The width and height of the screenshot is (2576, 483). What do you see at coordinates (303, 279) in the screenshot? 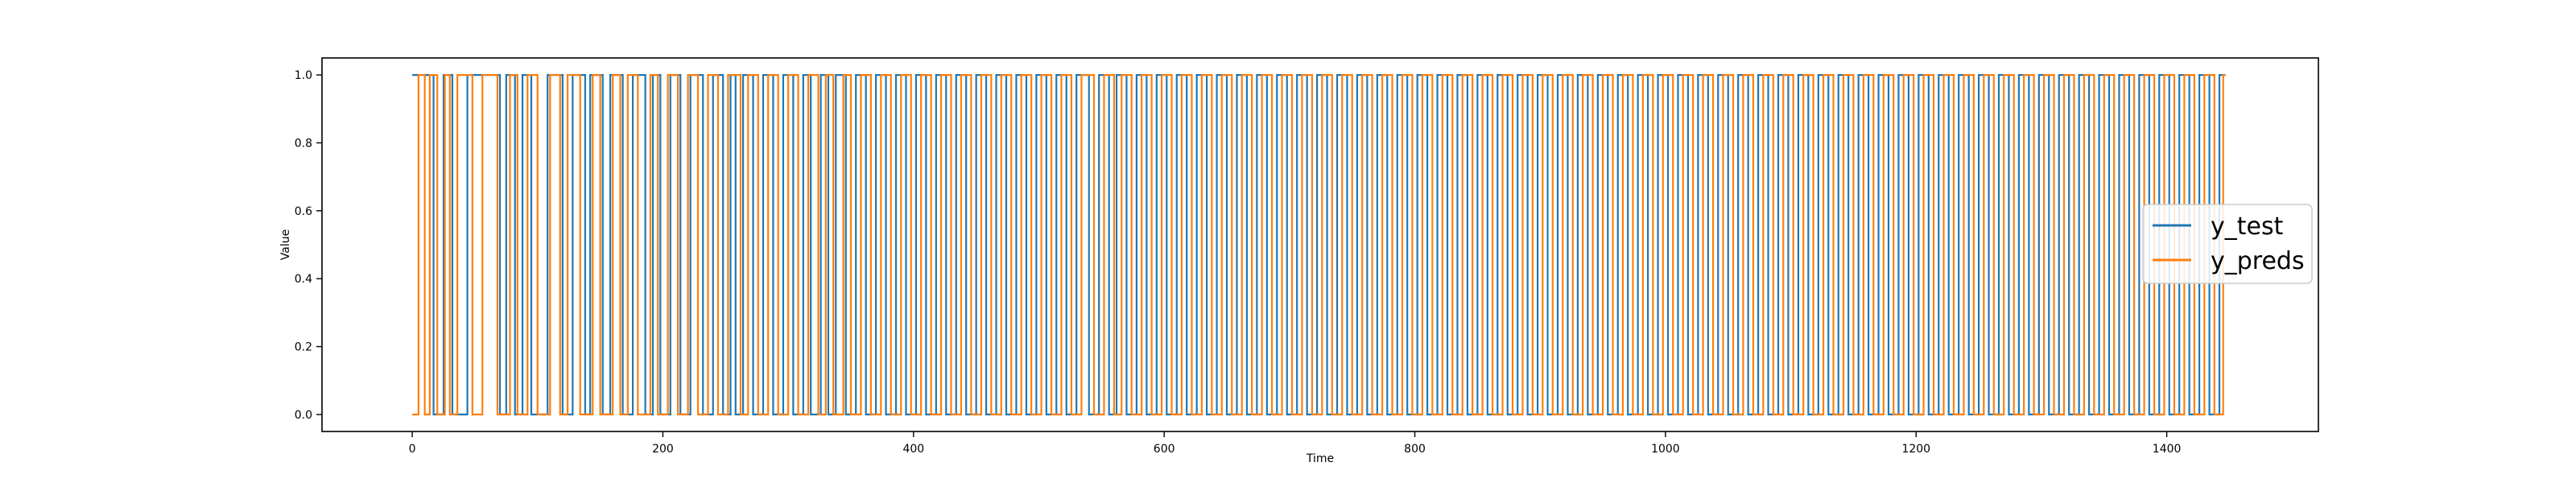
I see `y-tick-label: 0.4` at bounding box center [303, 279].